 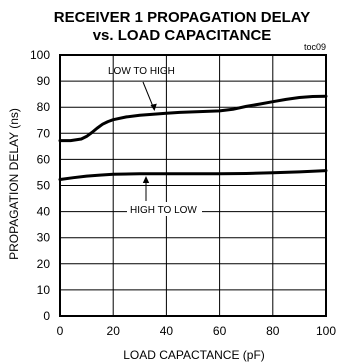 I want to click on chart-subtitle: vs. LOAD CAPACITANCE, so click(x=182, y=35).